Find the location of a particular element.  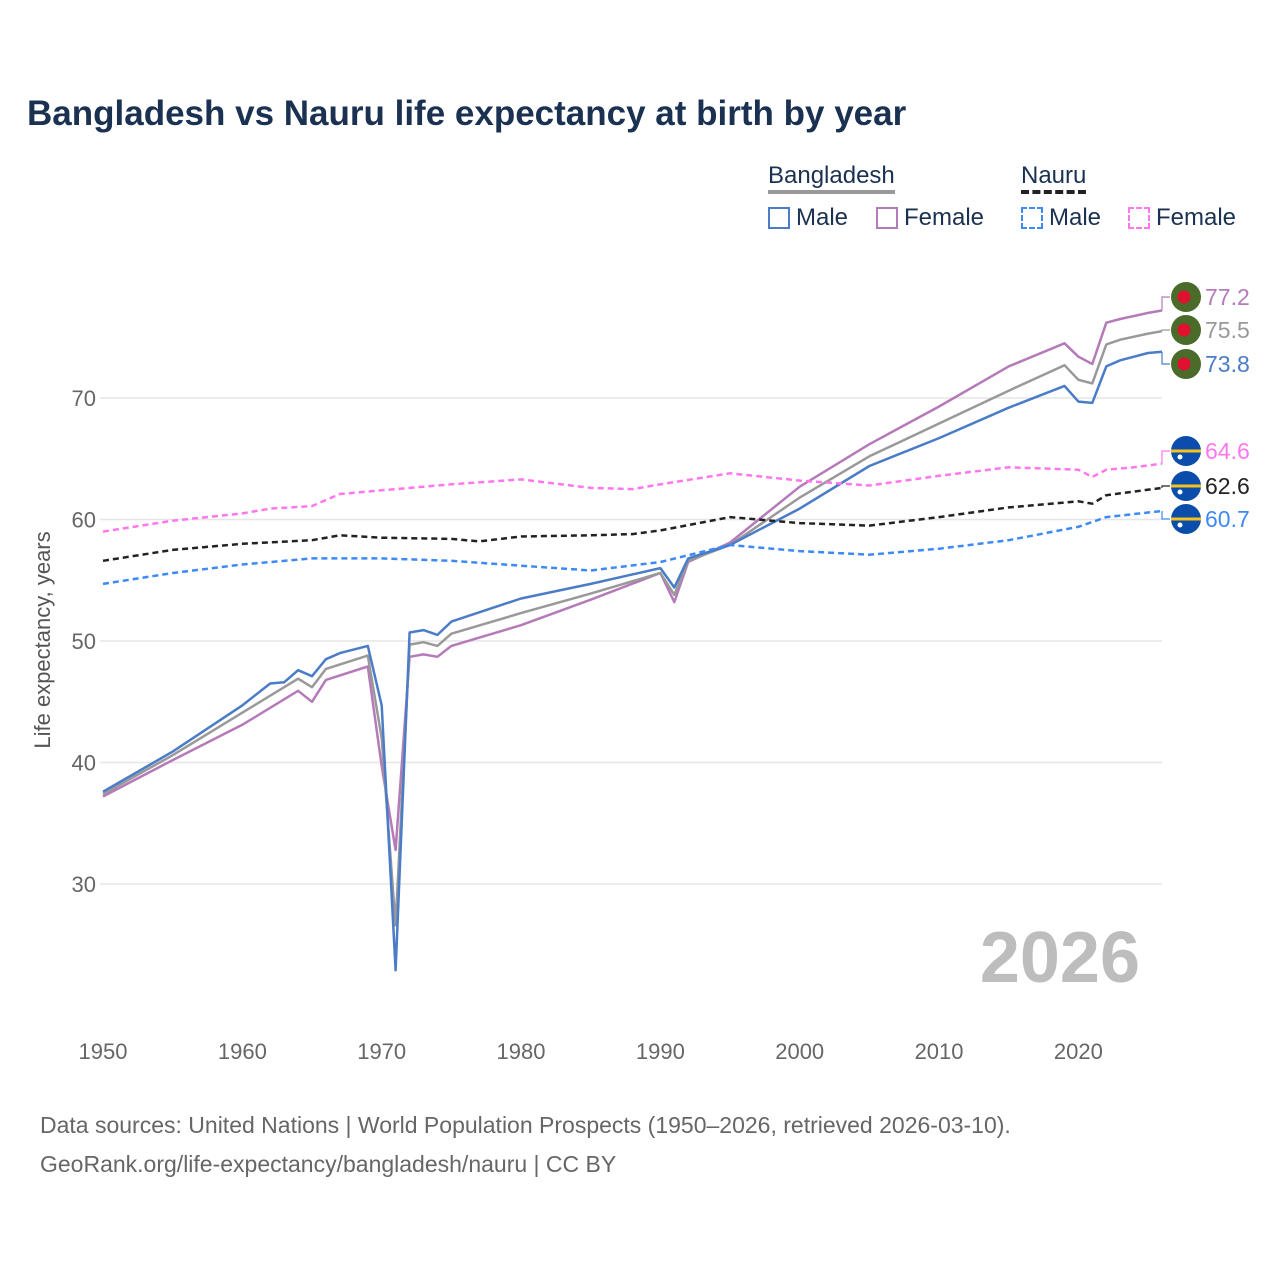

x-tick-label: 2000 is located at coordinates (799, 1051).